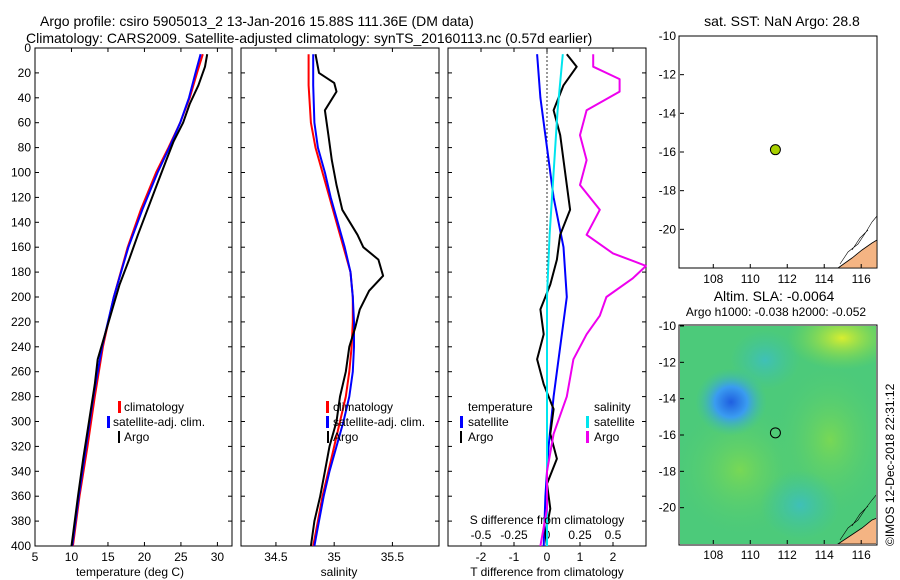 This screenshot has width=900, height=580. Describe the element at coordinates (514, 535) in the screenshot. I see `salinity-diff-tick-label: -0.25` at that location.